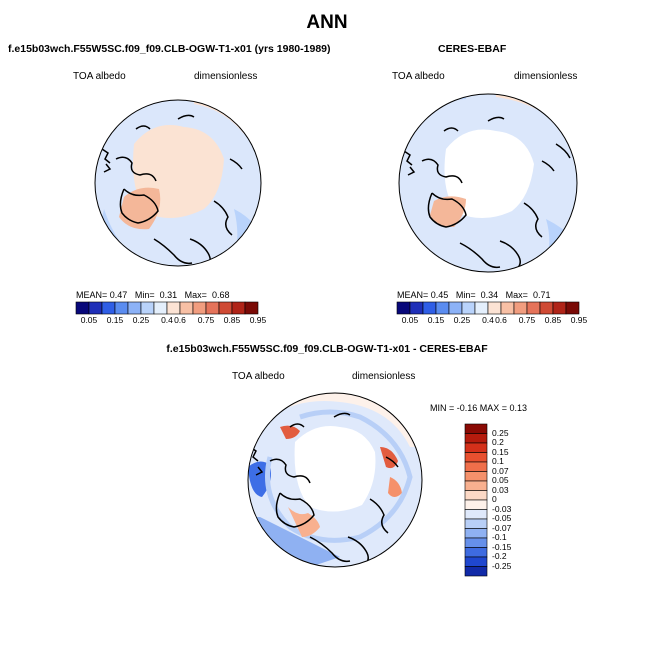 This screenshot has width=654, height=655. I want to click on panel1-stats: MEAN= 0.47 Min= 0.31 Max= 0.68, so click(153, 295).